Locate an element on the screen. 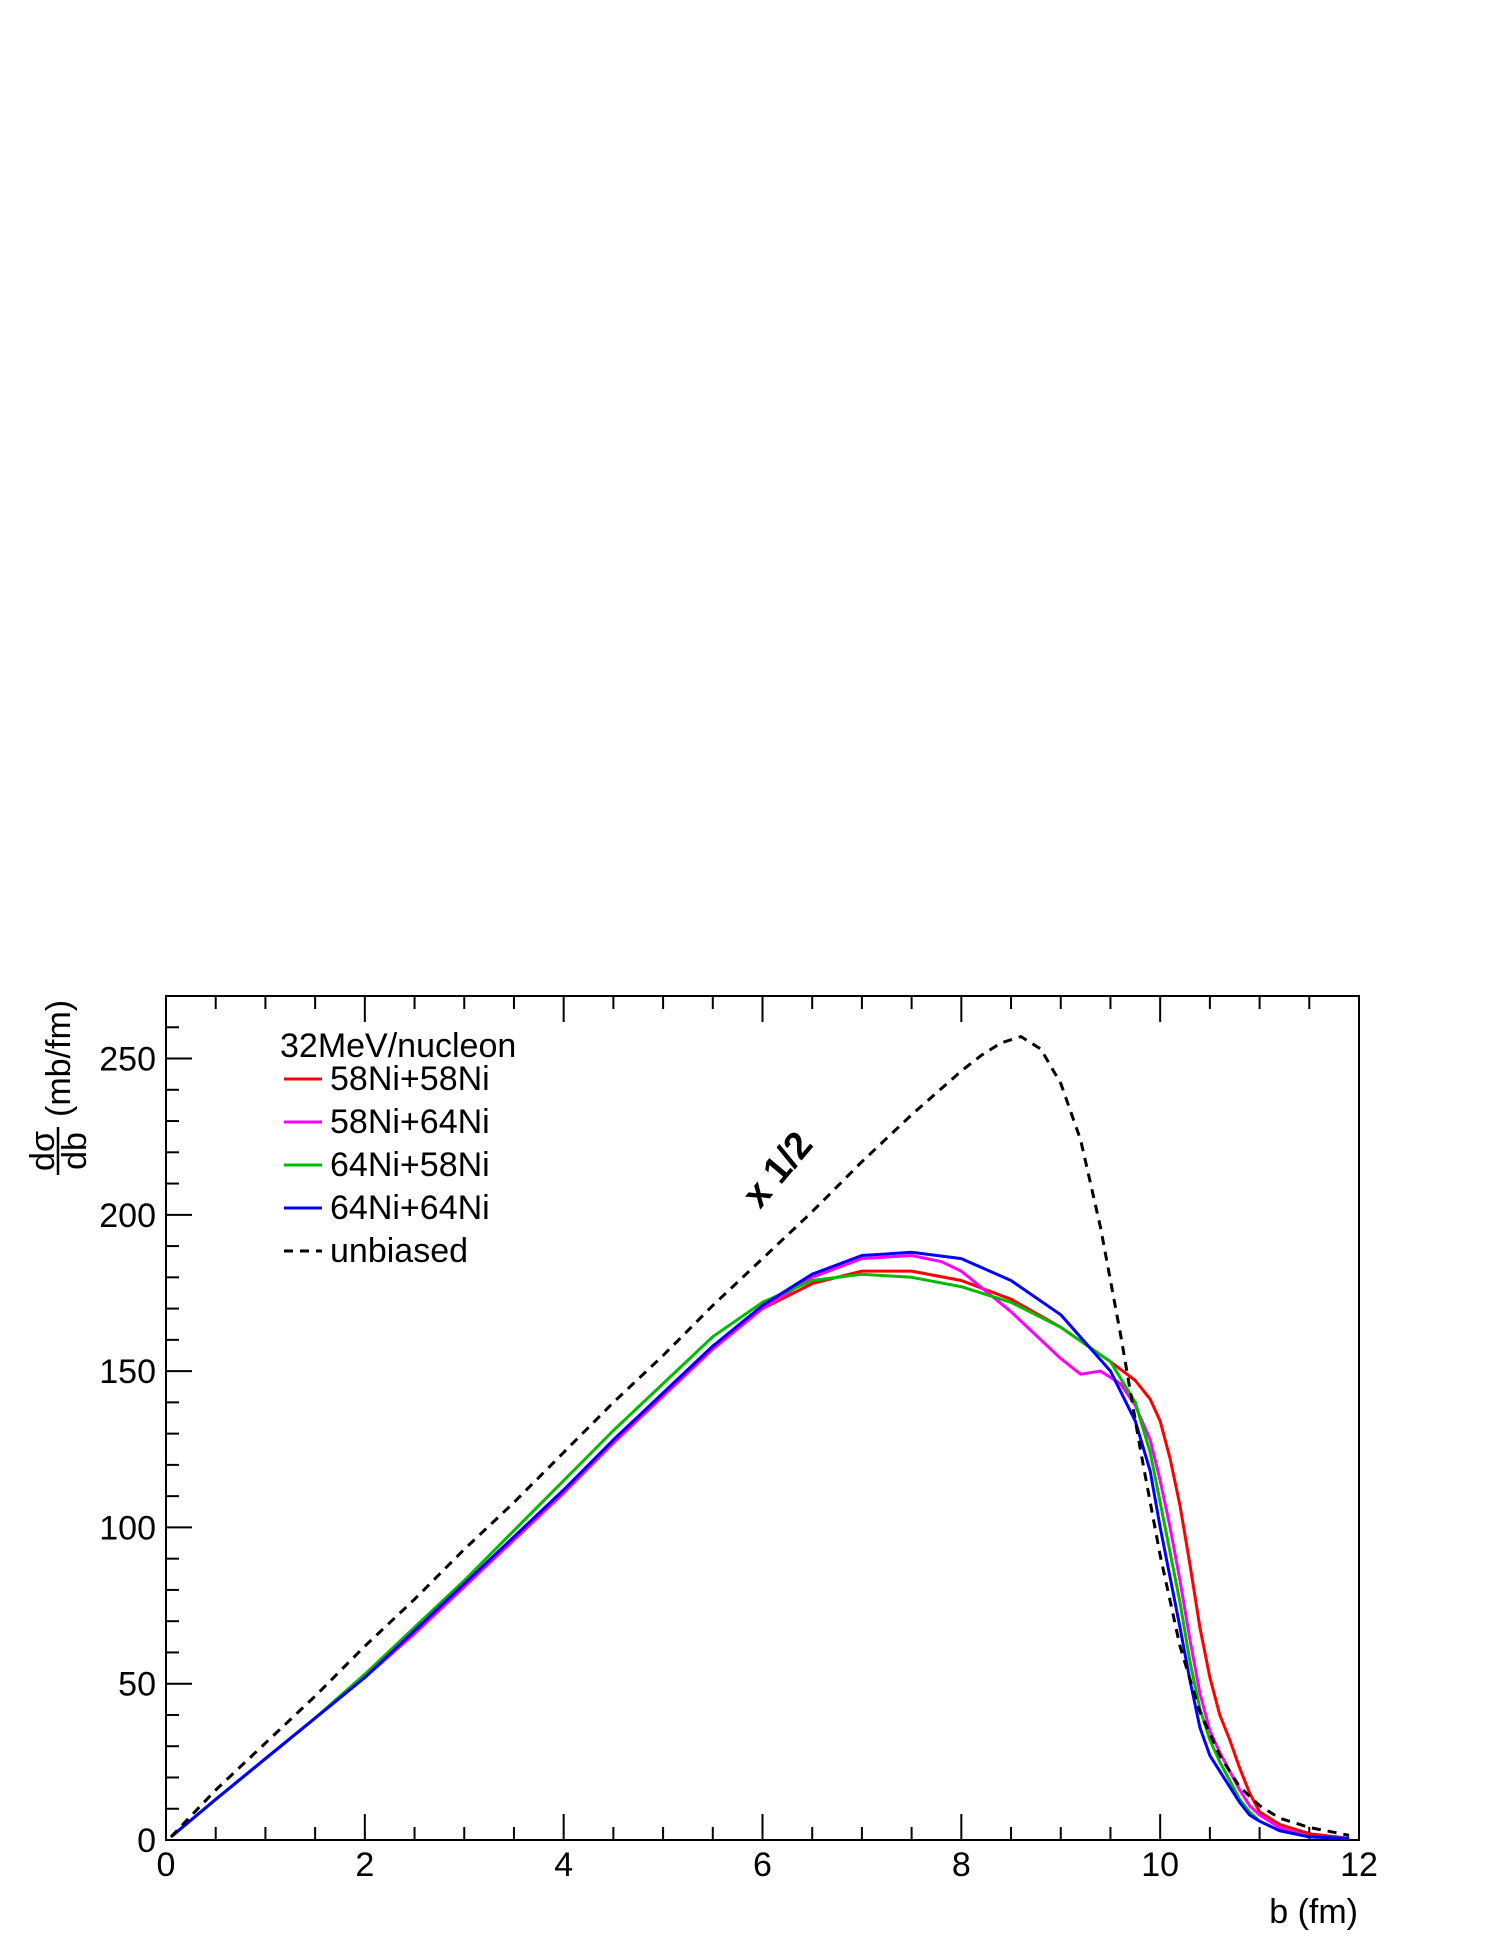  x-tick-label: 10 is located at coordinates (1160, 1865).